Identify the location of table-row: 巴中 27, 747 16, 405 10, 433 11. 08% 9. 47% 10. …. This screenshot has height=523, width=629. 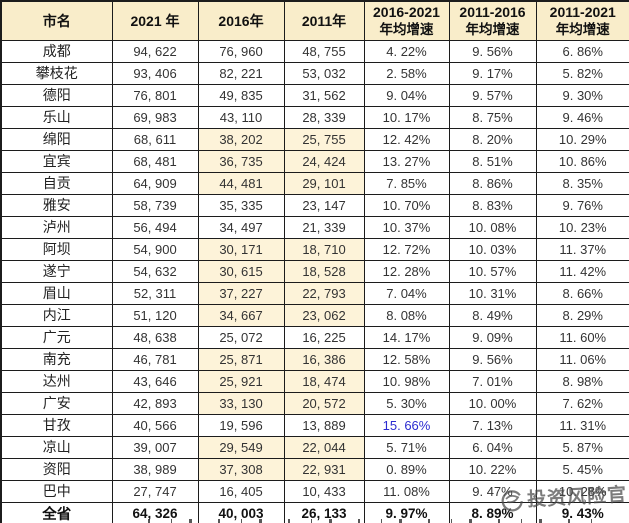
(314, 491).